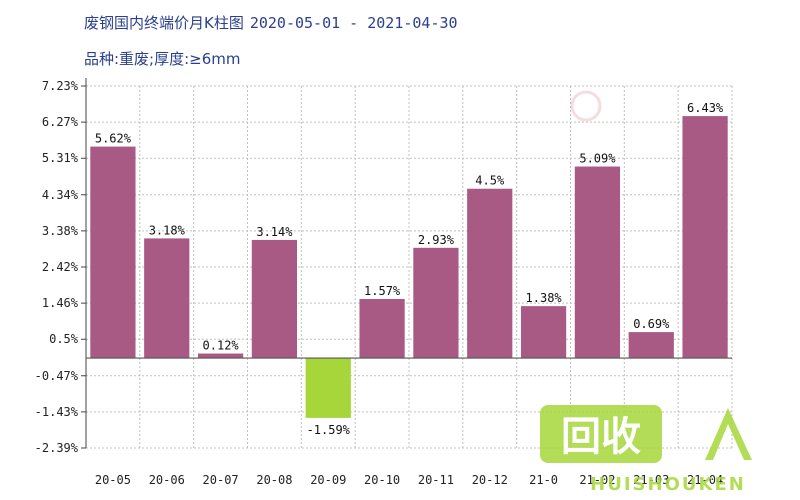 Image resolution: width=800 pixels, height=500 pixels. I want to click on x-tick-label-20-05: 20-05, so click(113, 480).